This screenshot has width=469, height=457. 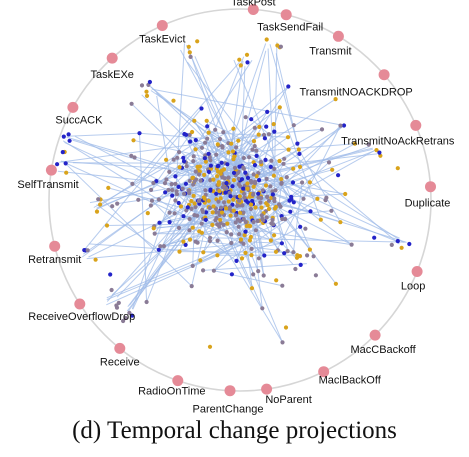 I want to click on anchor-label: ReceiveOverflowDrop, so click(x=81, y=317).